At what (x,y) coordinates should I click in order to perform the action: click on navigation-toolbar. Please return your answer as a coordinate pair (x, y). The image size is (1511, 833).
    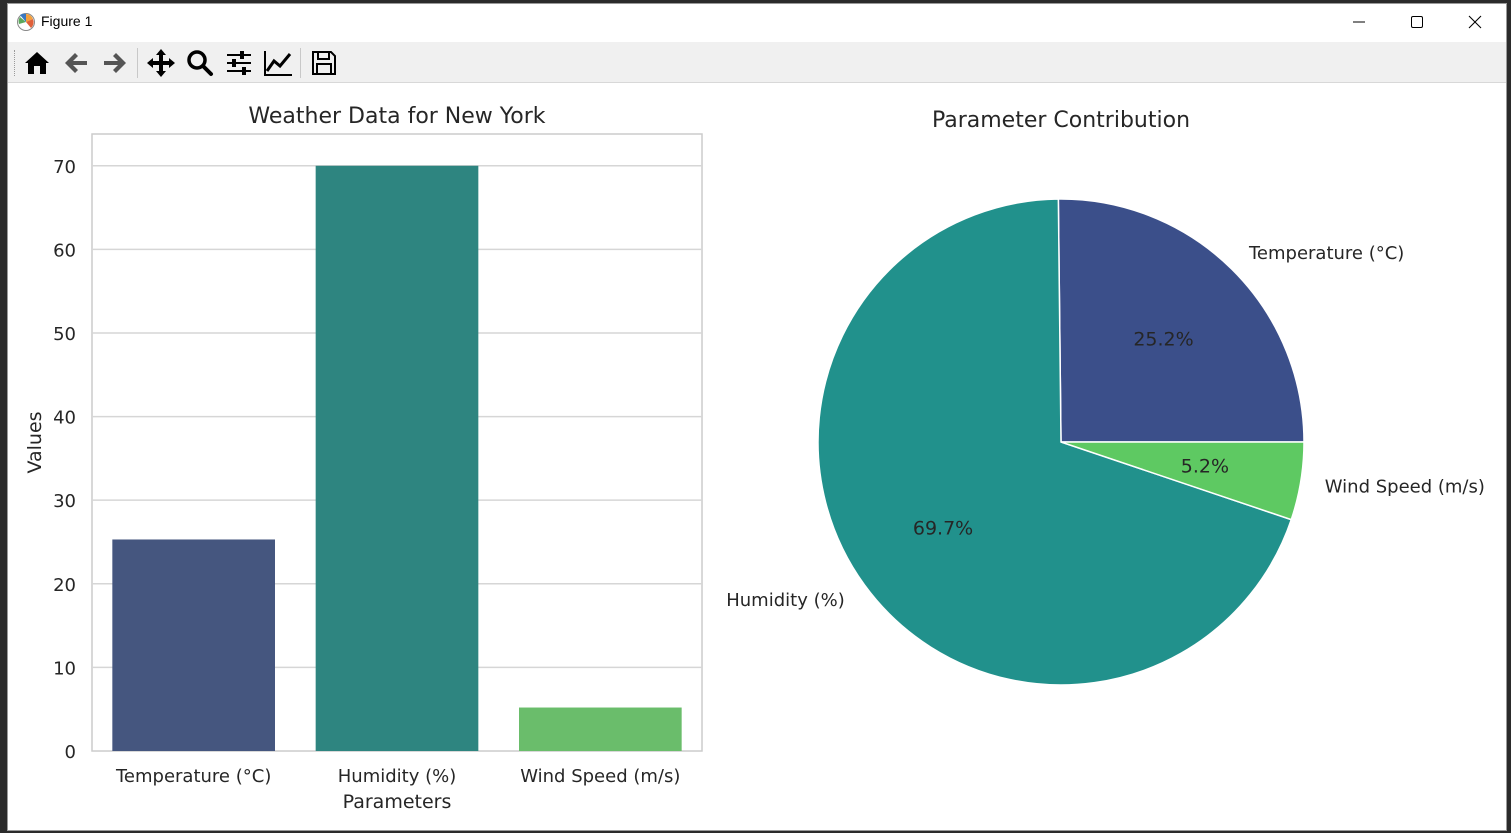
    Looking at the image, I should click on (757, 62).